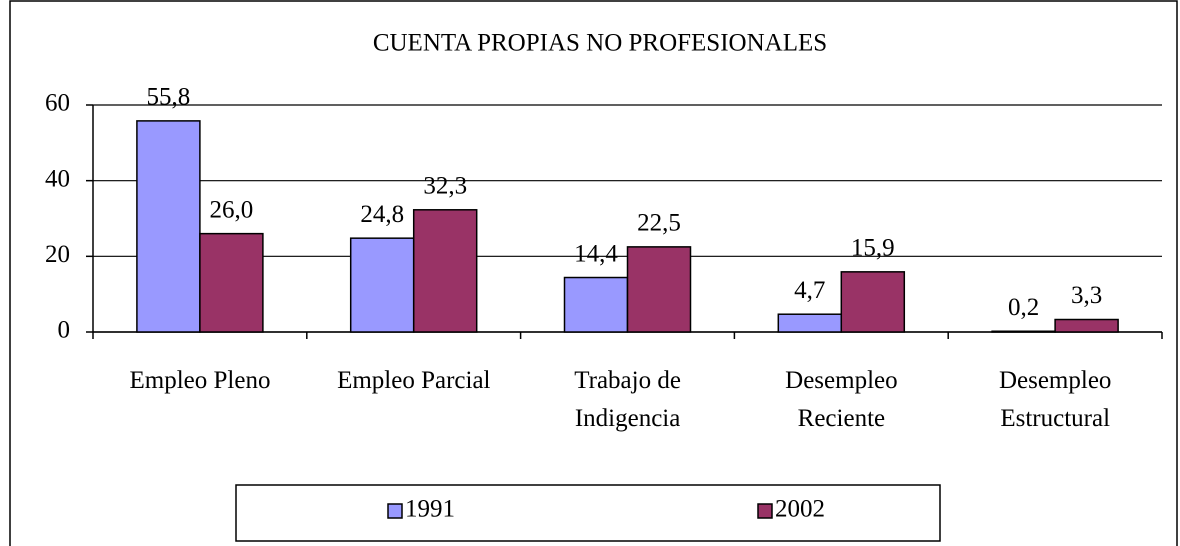  I want to click on value-label: 3,3, so click(1086, 295).